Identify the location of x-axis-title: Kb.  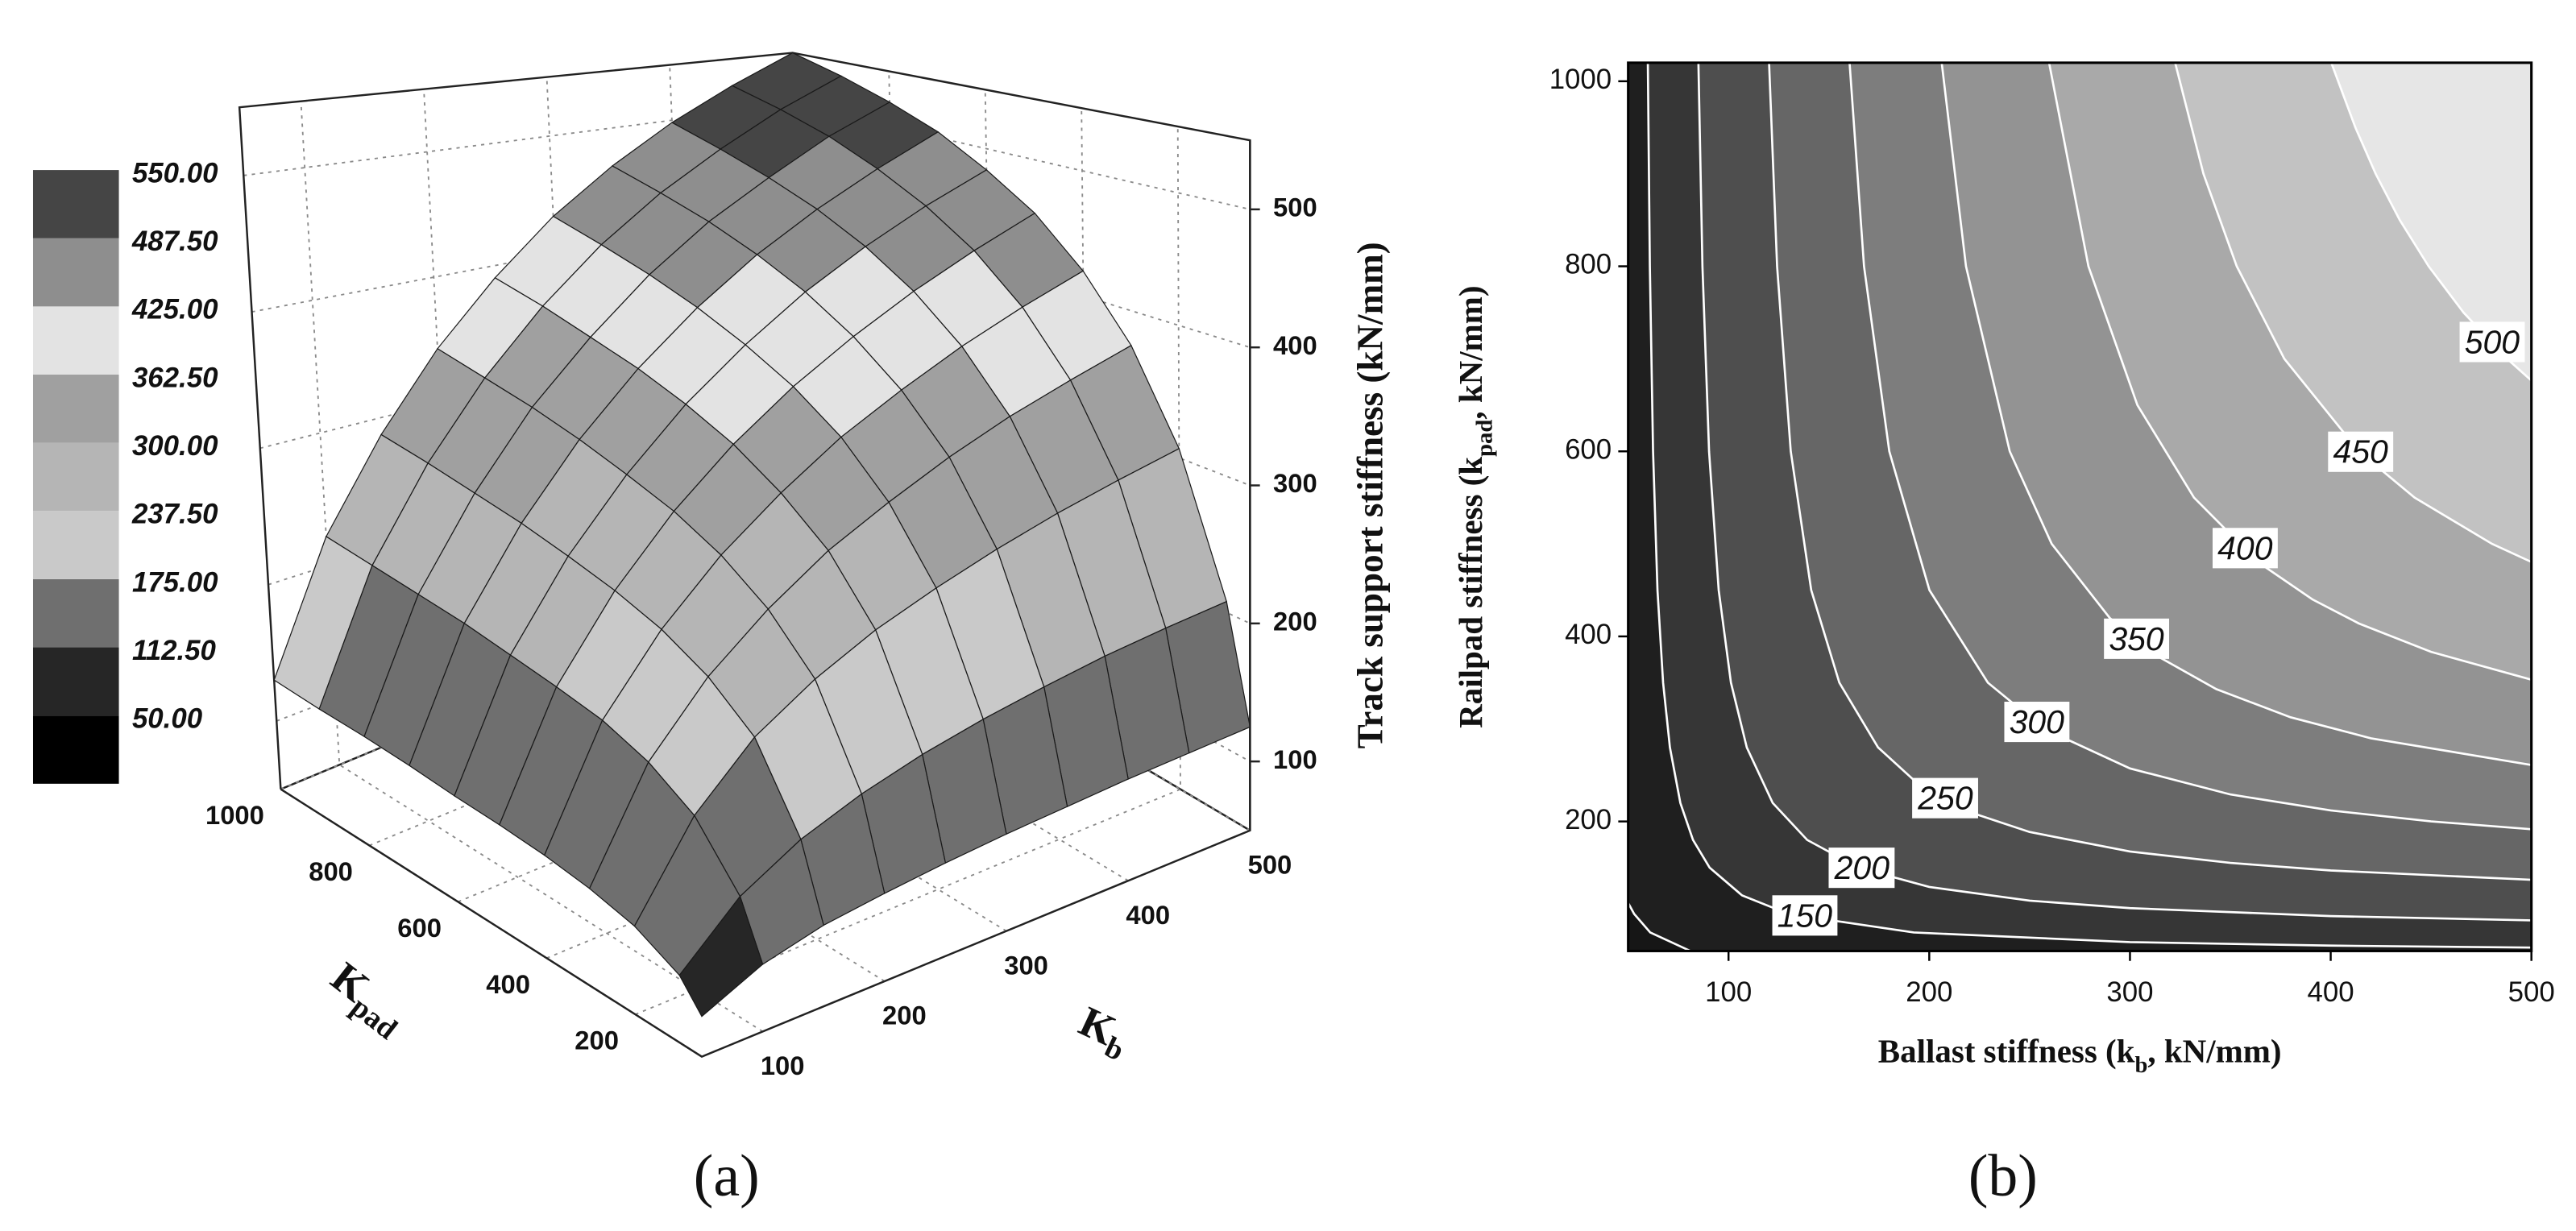
(1103, 1032).